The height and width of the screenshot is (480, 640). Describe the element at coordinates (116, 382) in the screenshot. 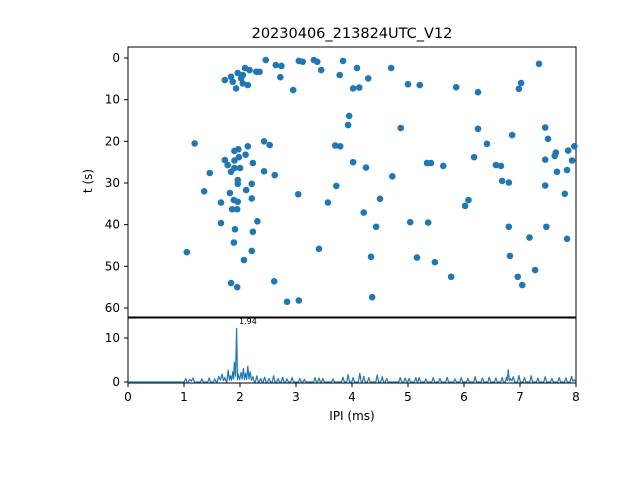

I see `hist-y-tick-label: 0` at that location.